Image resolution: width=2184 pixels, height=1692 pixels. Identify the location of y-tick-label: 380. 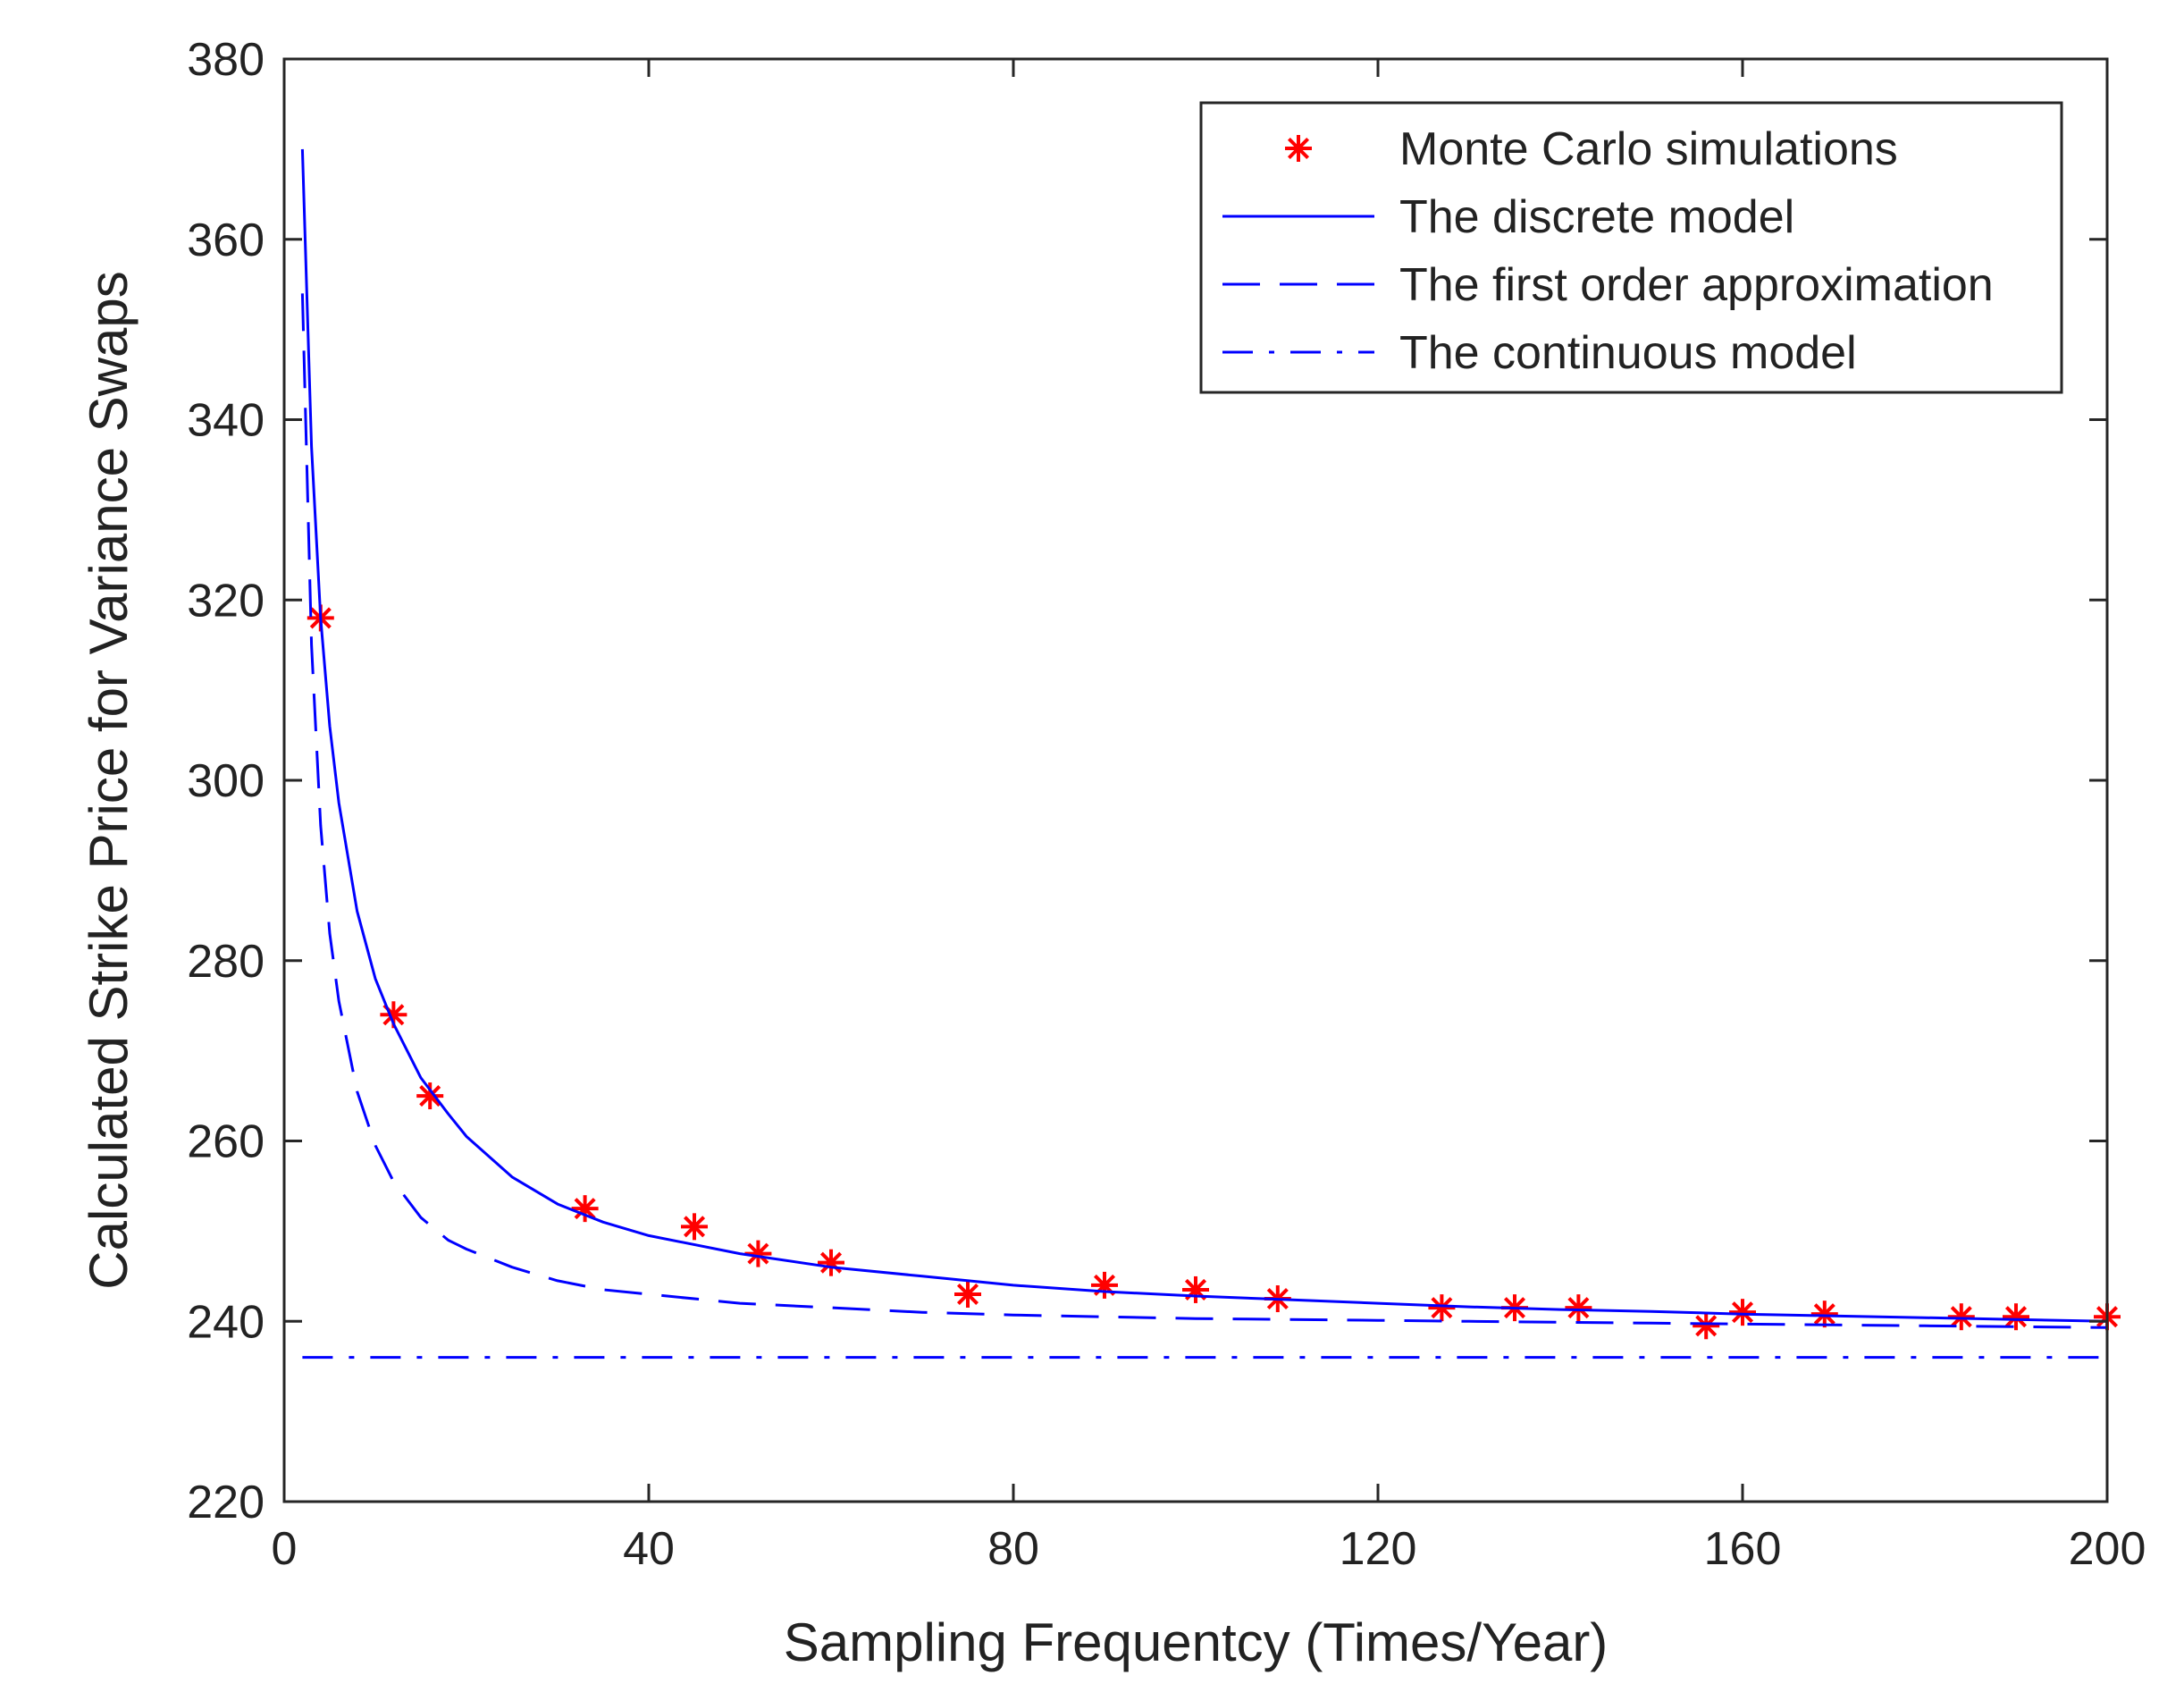
(226, 60).